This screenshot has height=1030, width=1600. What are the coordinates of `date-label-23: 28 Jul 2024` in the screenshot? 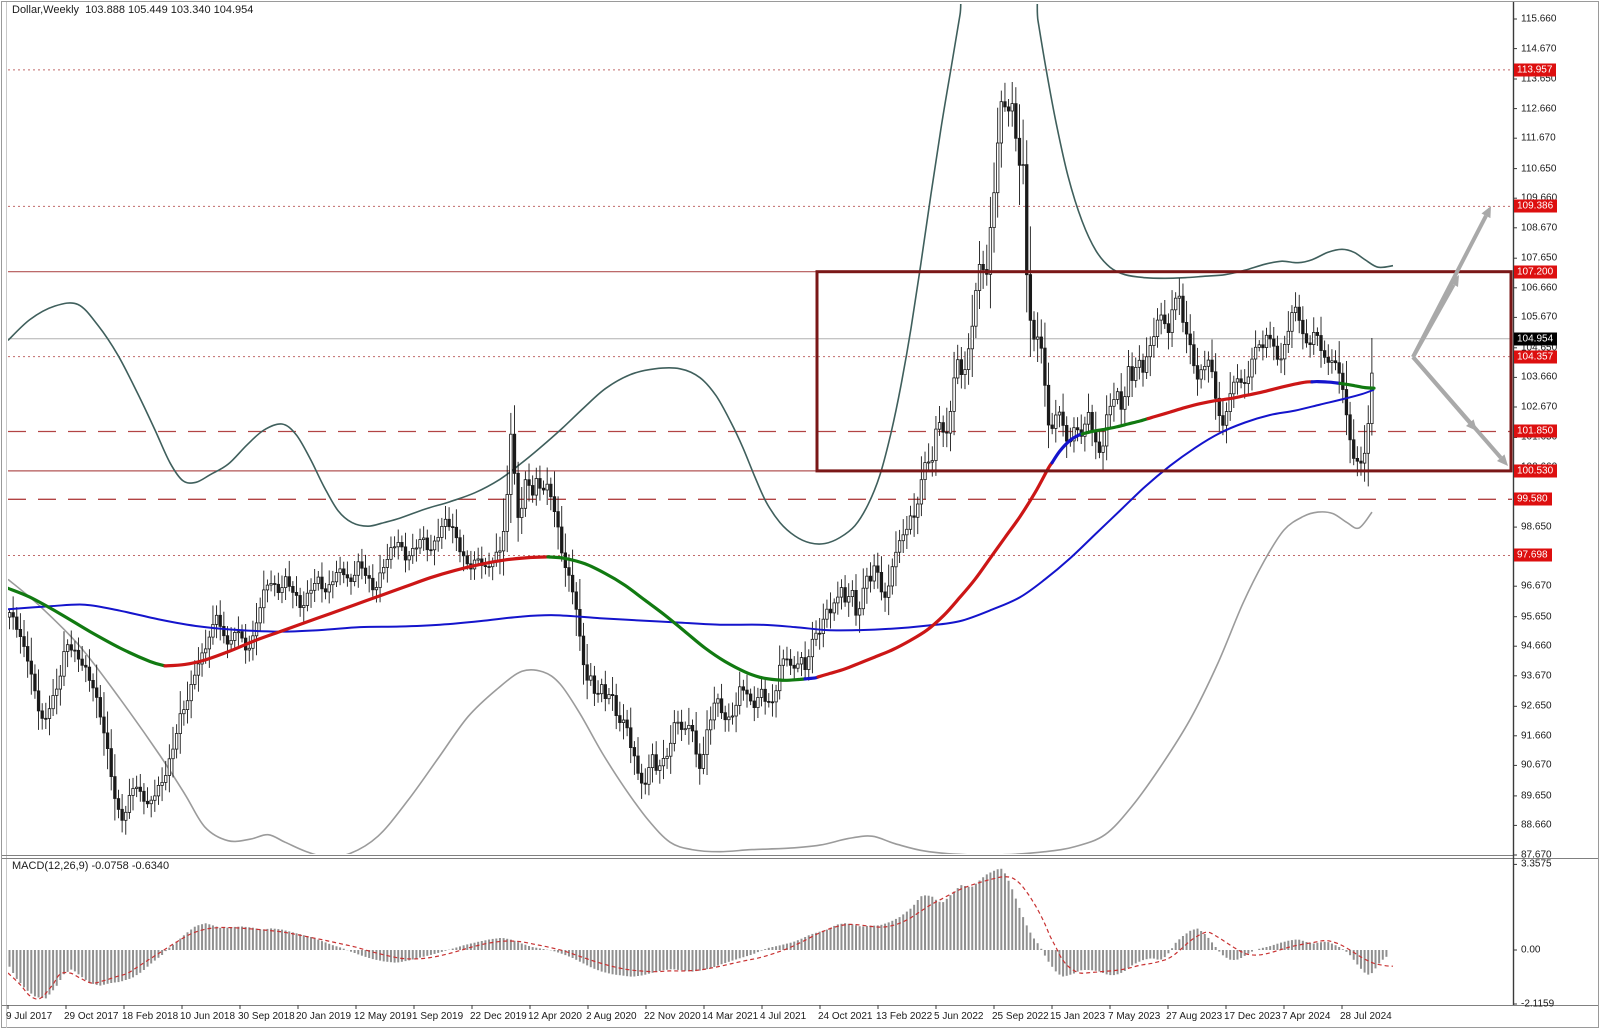 It's located at (1366, 1016).